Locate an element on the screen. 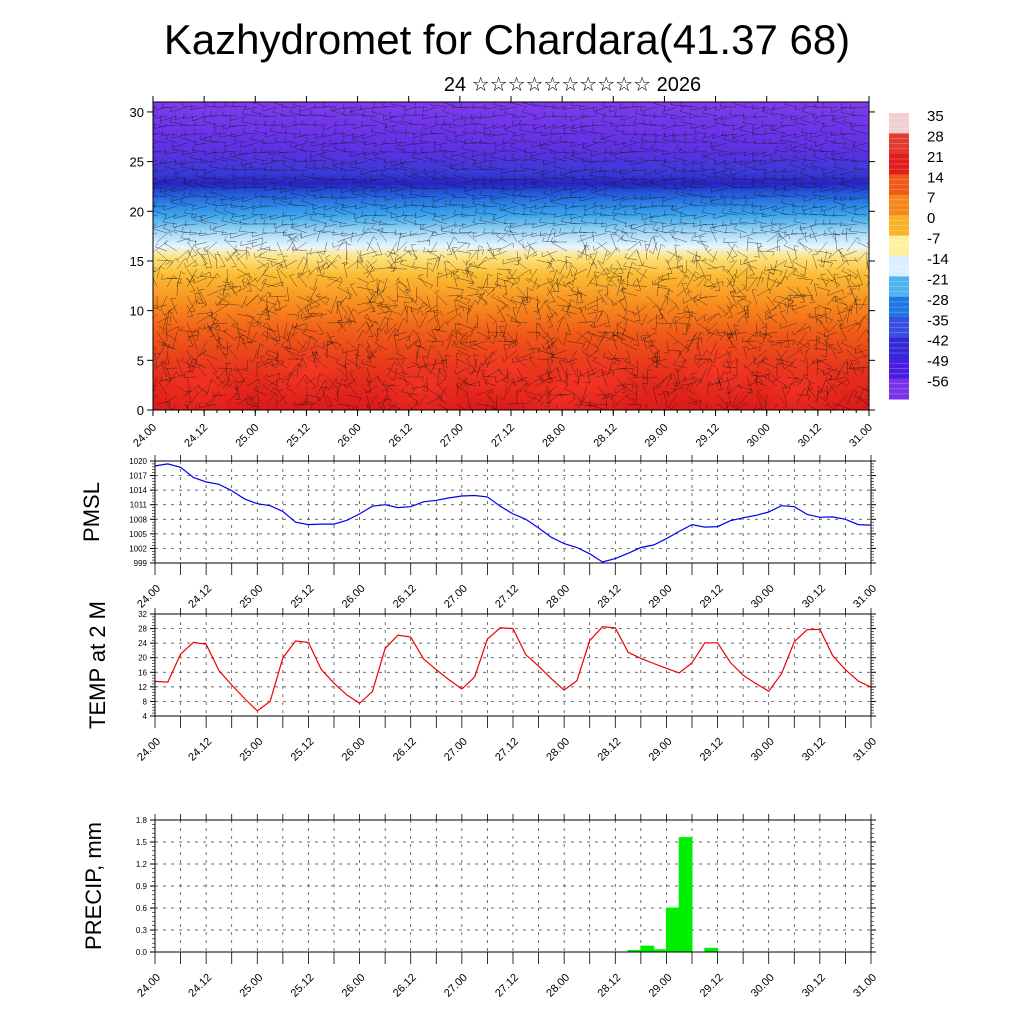  y-tick-label: 0.3 is located at coordinates (142, 930).